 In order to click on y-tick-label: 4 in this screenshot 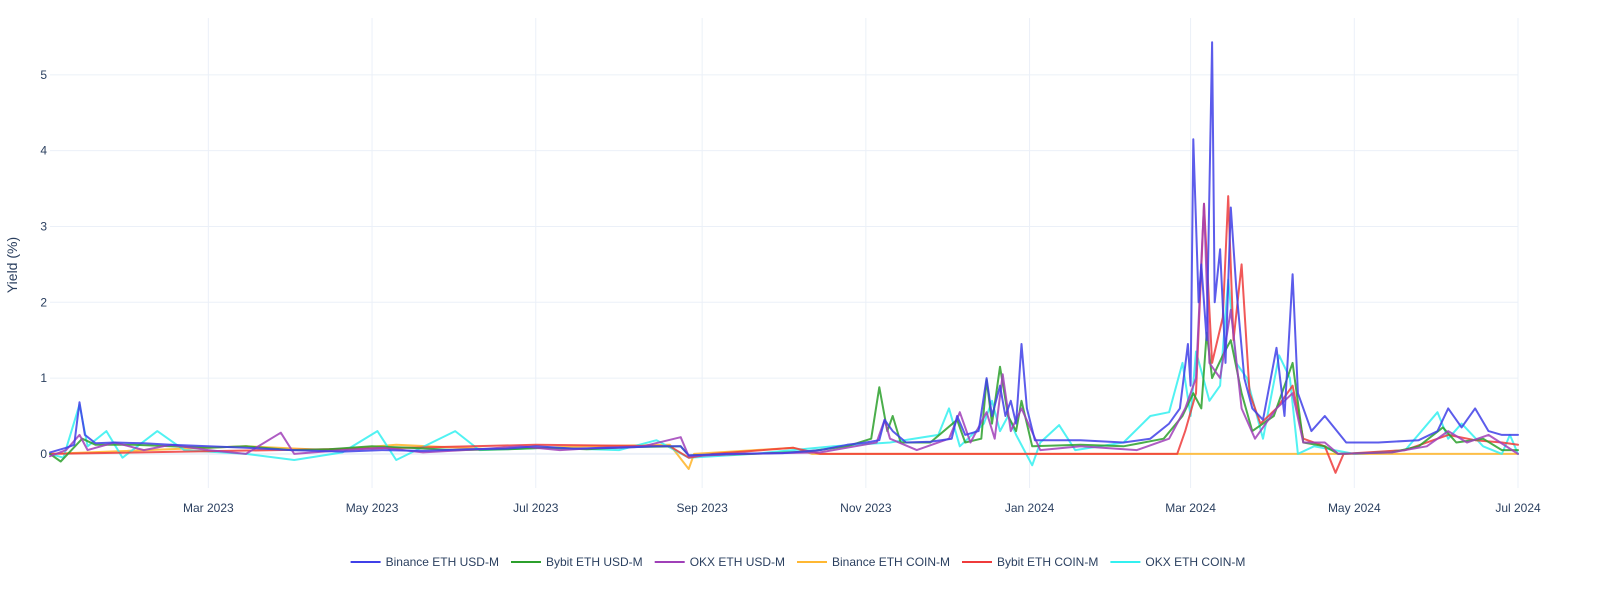, I will do `click(43, 151)`.